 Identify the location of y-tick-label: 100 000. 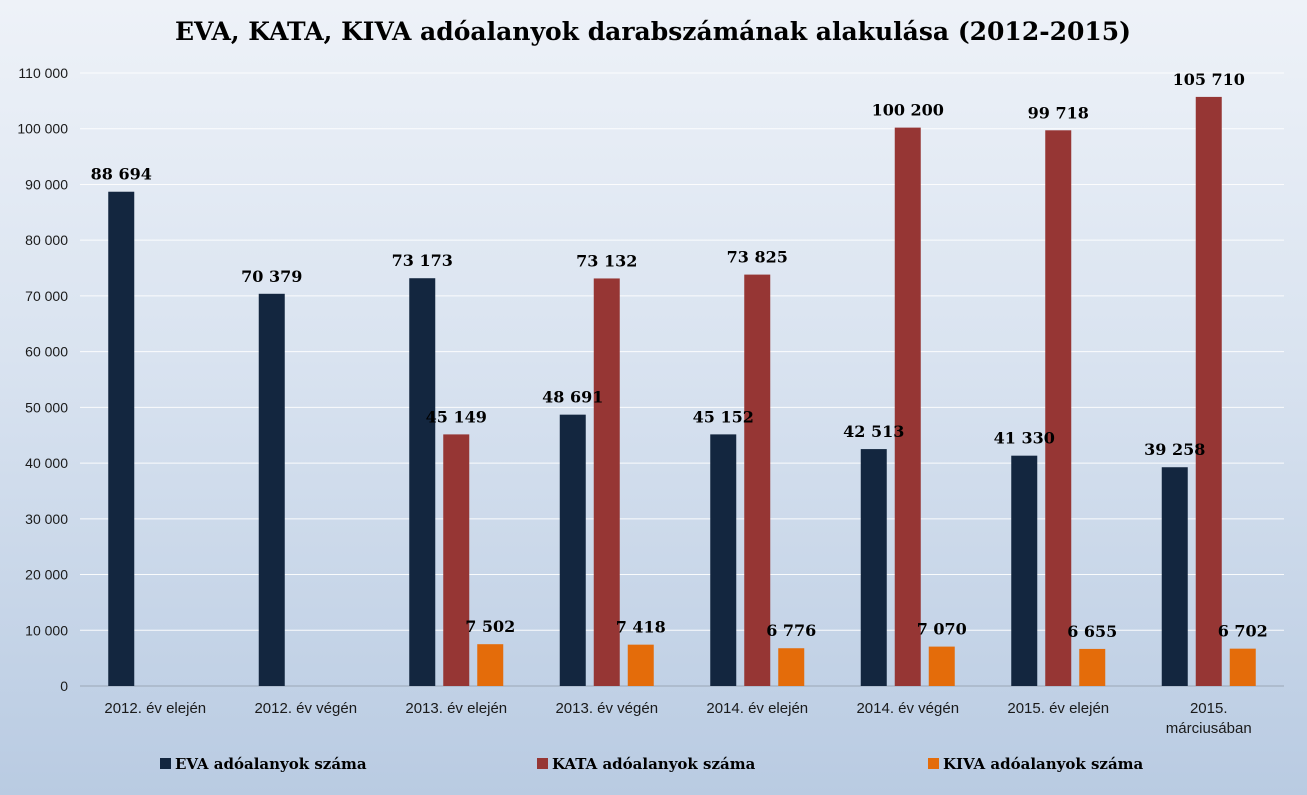
(42, 129).